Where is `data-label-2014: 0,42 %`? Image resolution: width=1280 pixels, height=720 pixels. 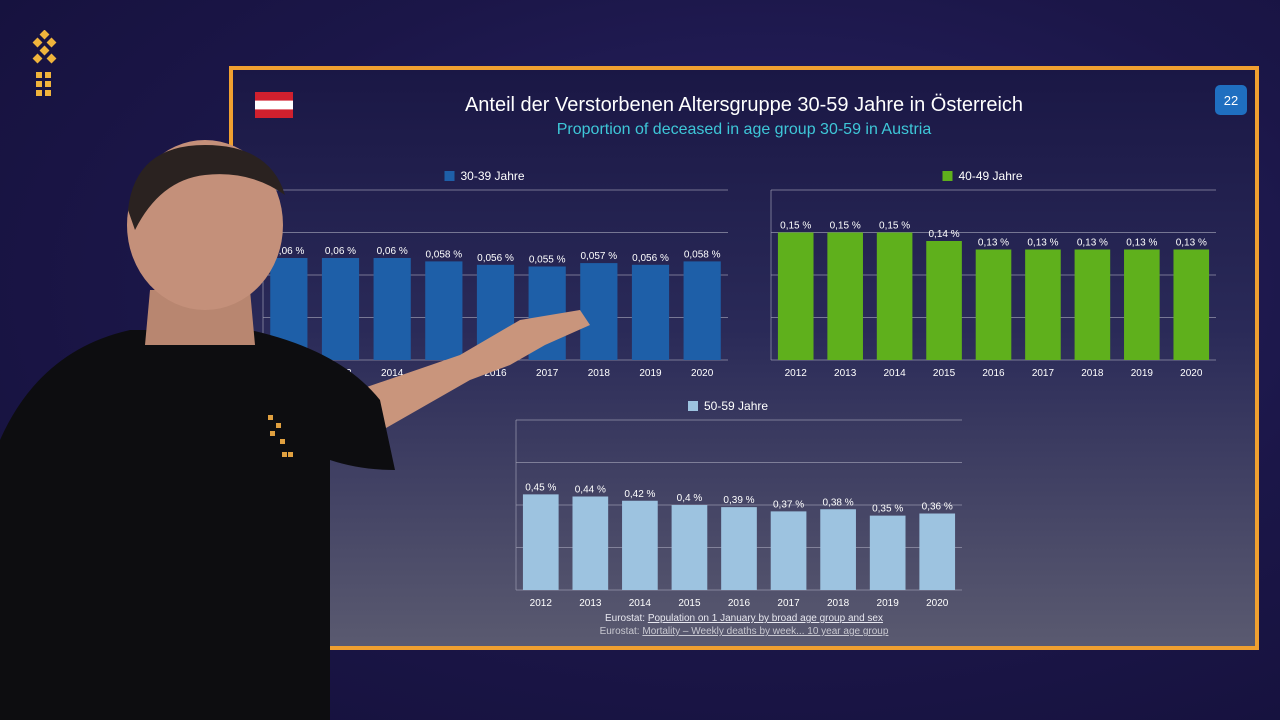 data-label-2014: 0,42 % is located at coordinates (639, 494).